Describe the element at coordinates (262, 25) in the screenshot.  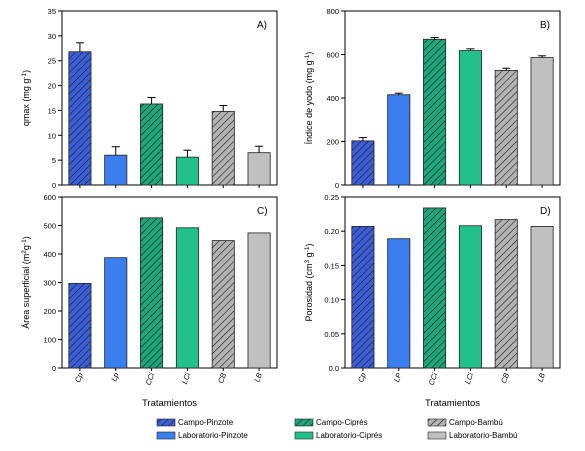
I see `panel-label: A)` at that location.